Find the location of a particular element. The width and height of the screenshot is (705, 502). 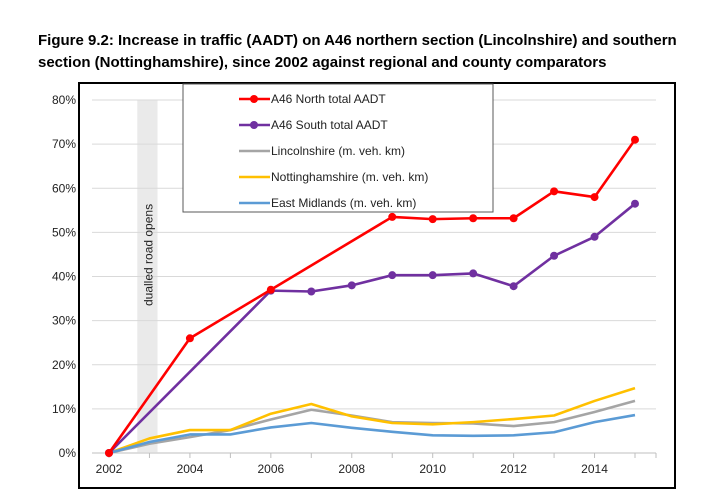

y-tick-label: 40% is located at coordinates (64, 277).